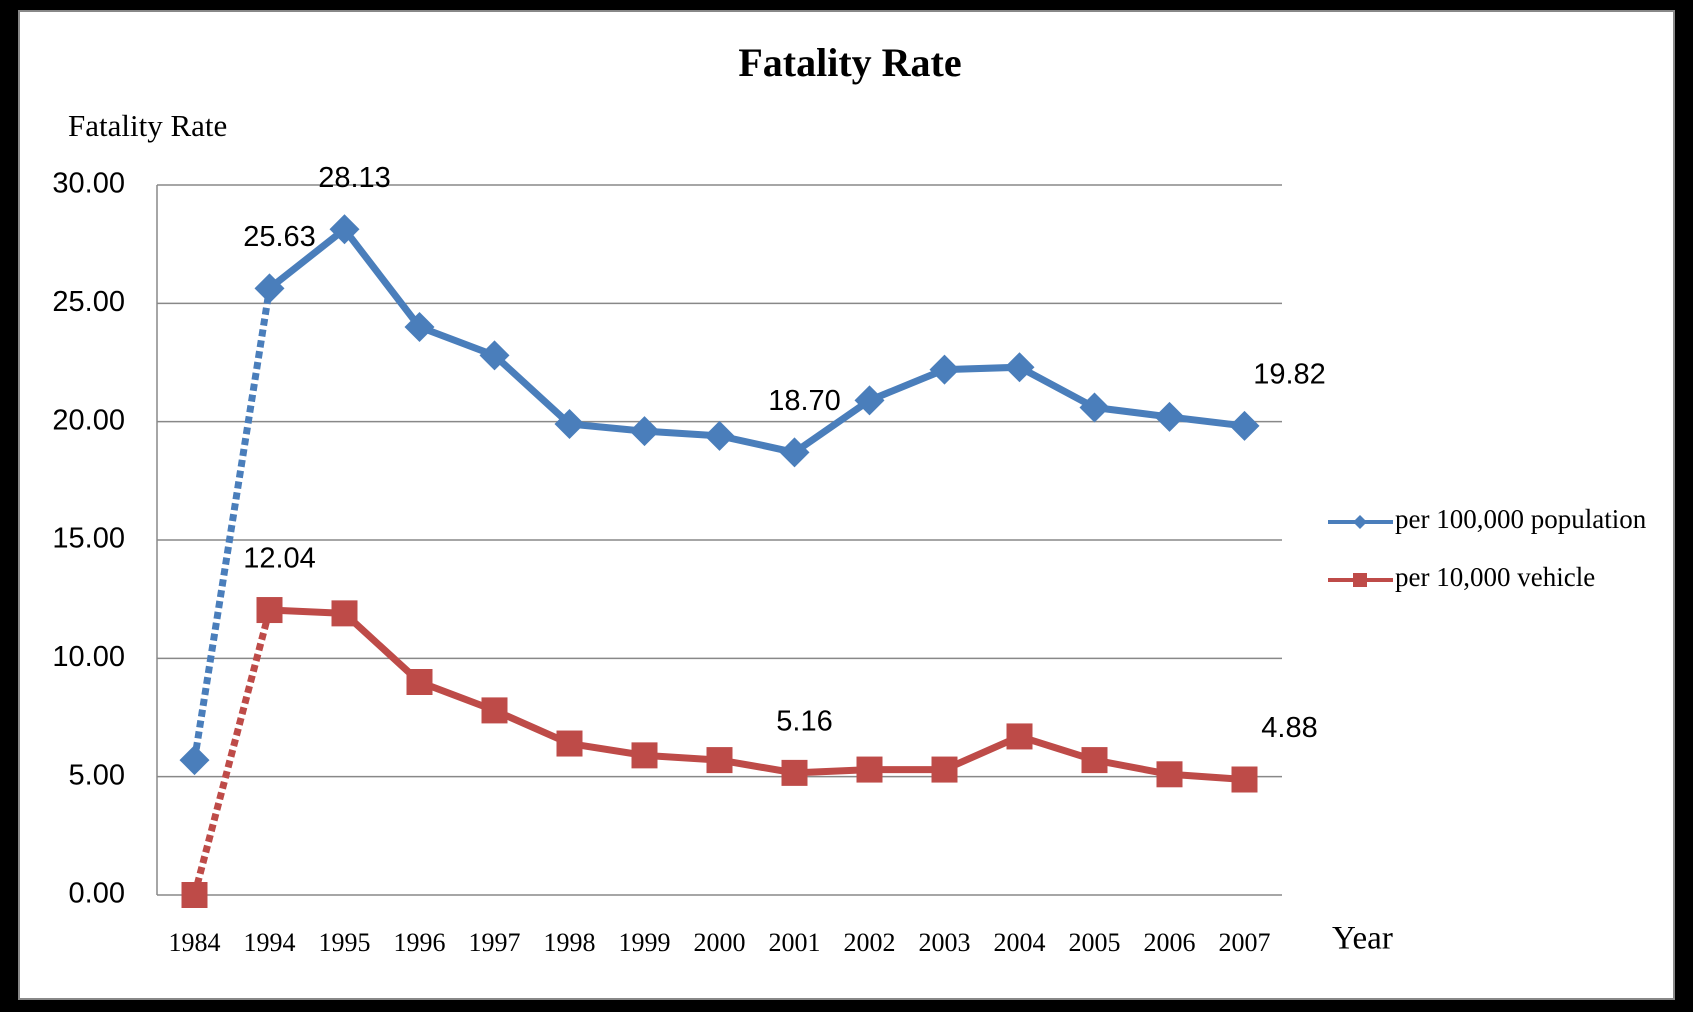 Image resolution: width=1693 pixels, height=1012 pixels. I want to click on x-tick-label: 2007, so click(1245, 942).